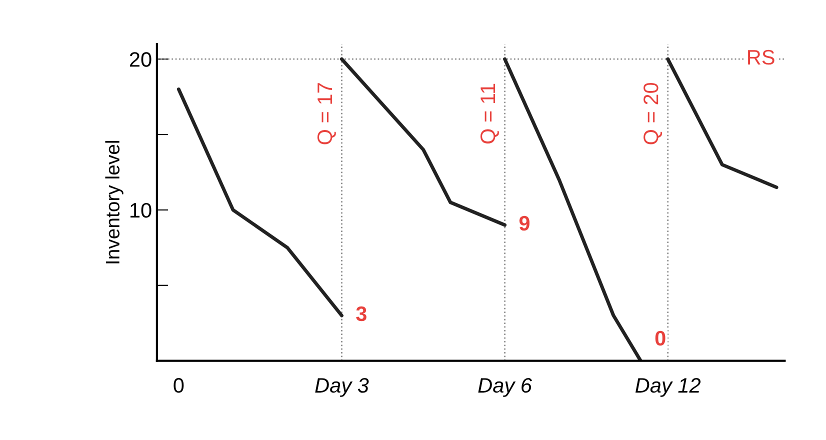 The image size is (826, 440). I want to click on data-label: 0, so click(660, 338).